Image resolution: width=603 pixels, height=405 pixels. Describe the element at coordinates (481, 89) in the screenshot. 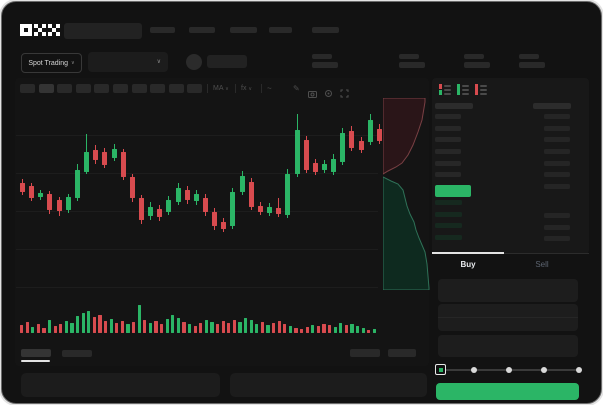

I see `orderbook-view-asks-icon` at that location.